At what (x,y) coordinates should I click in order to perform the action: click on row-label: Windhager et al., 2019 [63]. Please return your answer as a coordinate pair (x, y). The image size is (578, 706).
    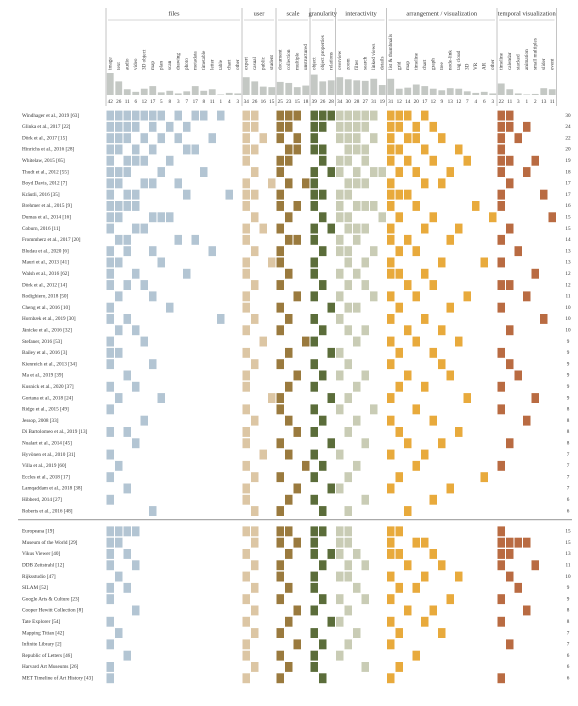
    Looking at the image, I should click on (50, 116).